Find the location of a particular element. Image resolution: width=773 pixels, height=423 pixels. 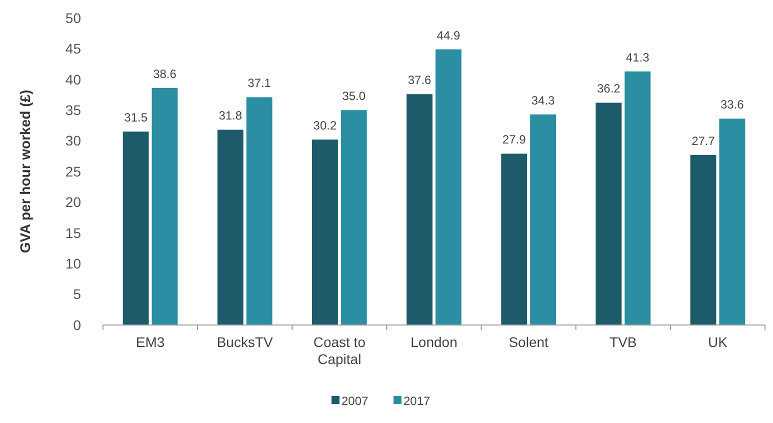

y-tick-label: 45 is located at coordinates (73, 48).